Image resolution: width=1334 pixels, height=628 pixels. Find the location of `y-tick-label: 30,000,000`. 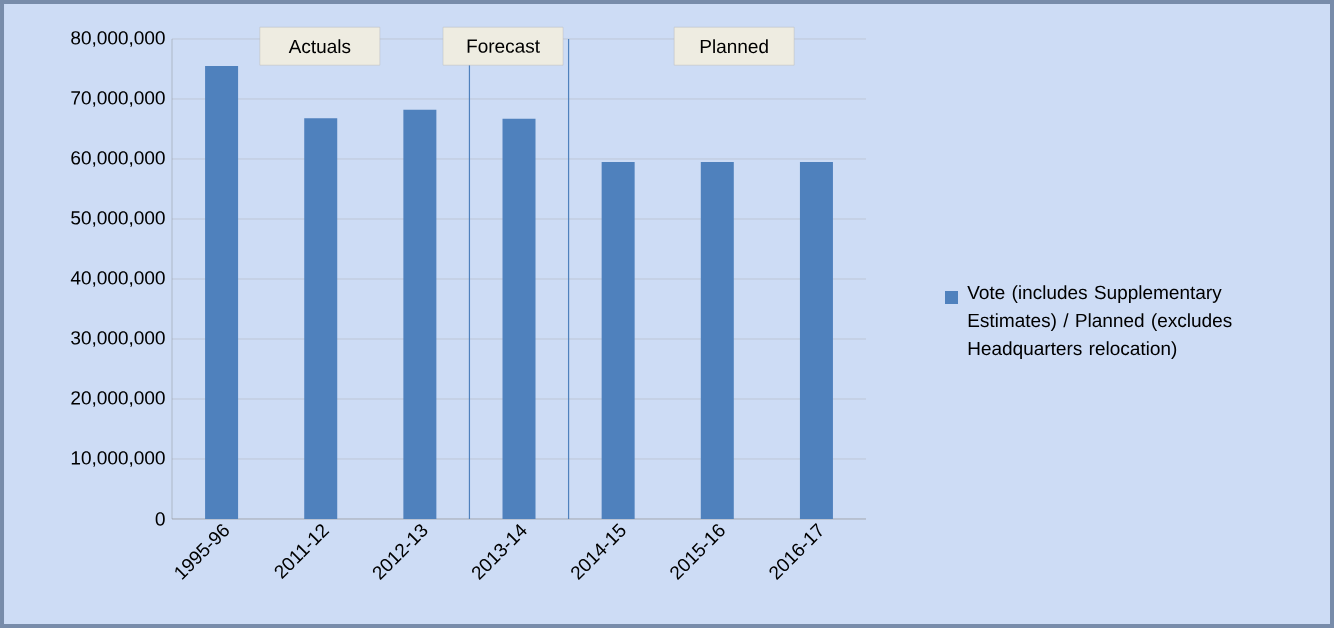

y-tick-label: 30,000,000 is located at coordinates (118, 339).